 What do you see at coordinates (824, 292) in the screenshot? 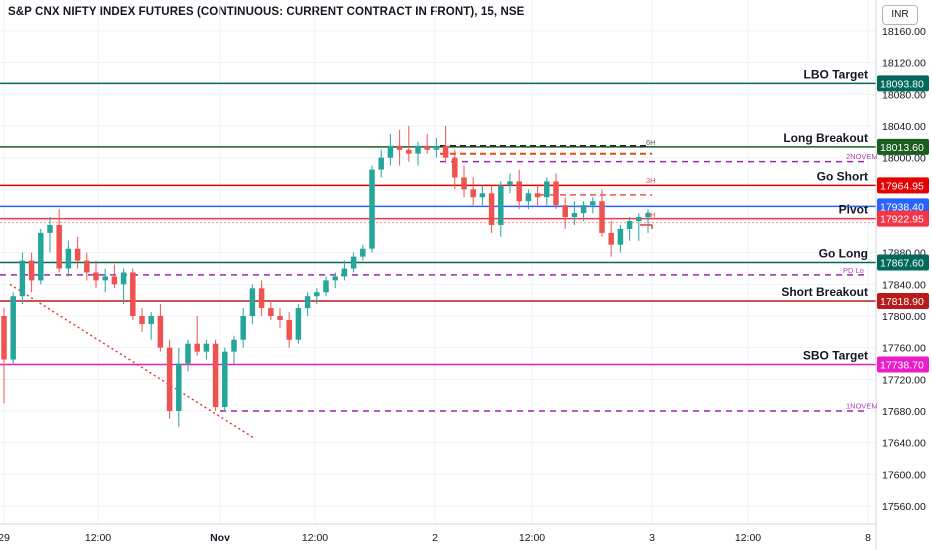
I see `level-name-label: Short Breakout` at bounding box center [824, 292].